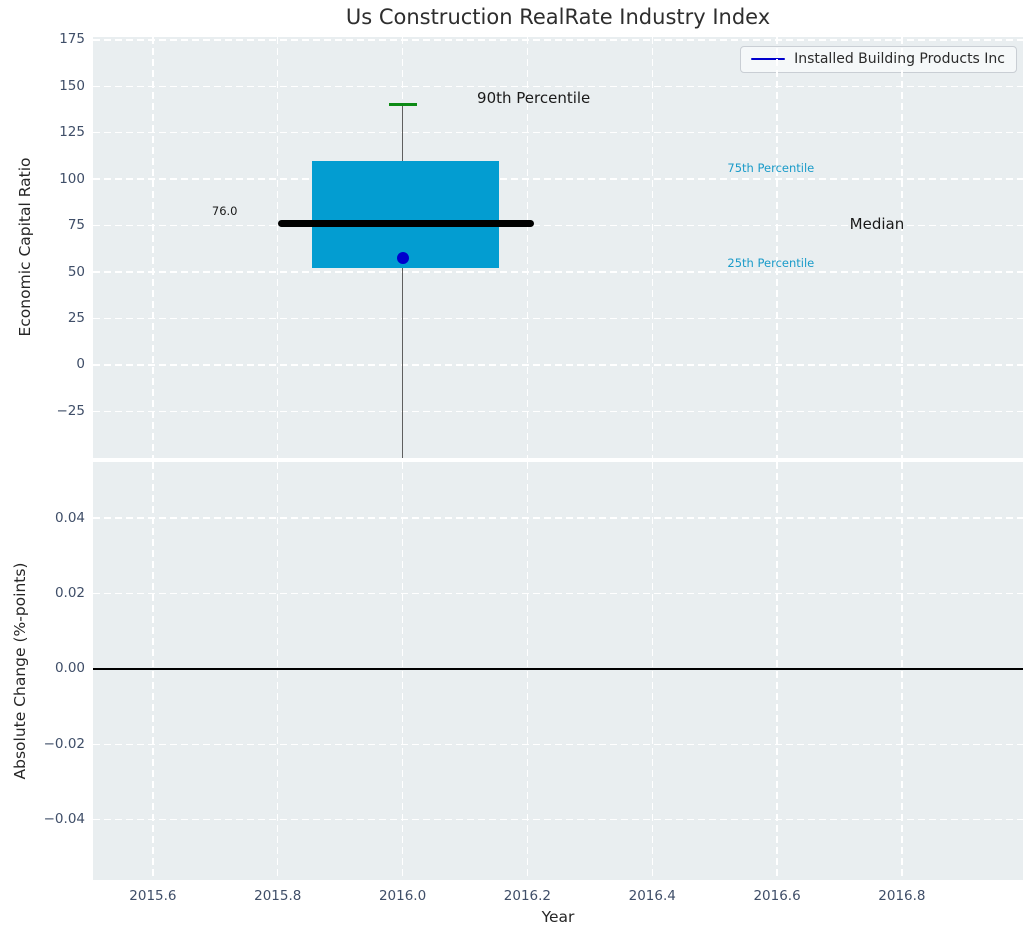 Image resolution: width=1034 pixels, height=942 pixels. Describe the element at coordinates (72, 178) in the screenshot. I see `y-tick-label: 100` at that location.